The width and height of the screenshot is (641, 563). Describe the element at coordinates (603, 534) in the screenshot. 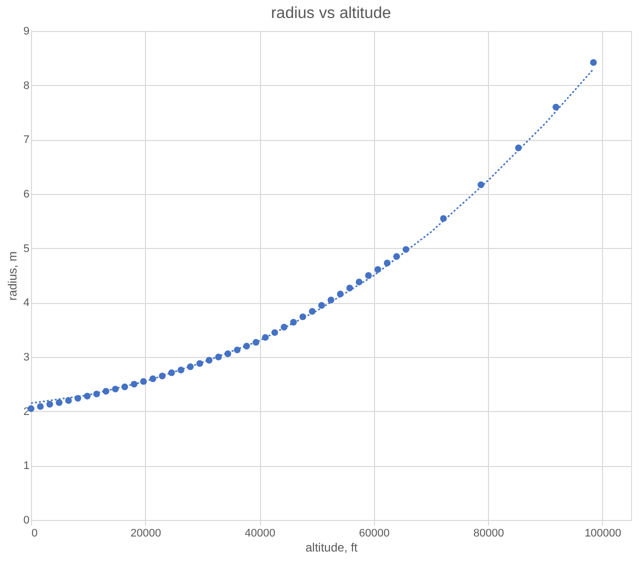

I see `x-tick-label: 100000` at that location.